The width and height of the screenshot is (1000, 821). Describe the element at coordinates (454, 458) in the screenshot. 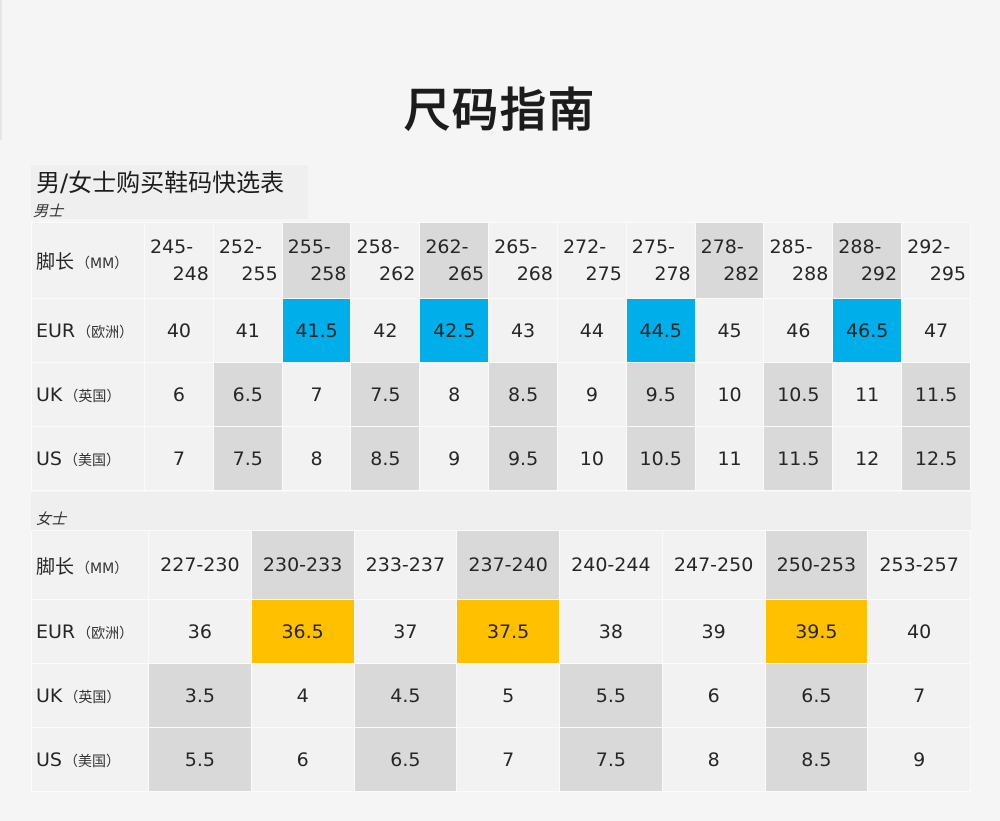

I see `men-us-cell: 9` at that location.